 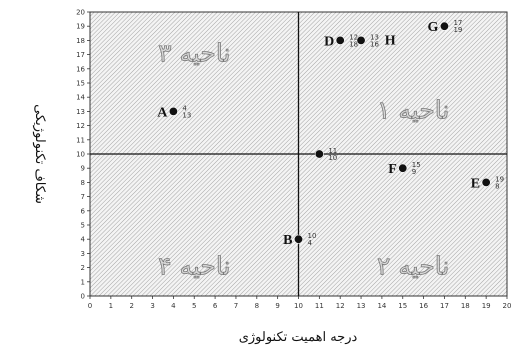 What do you see at coordinates (83, 226) in the screenshot?
I see `y-tick-label: 5` at bounding box center [83, 226].